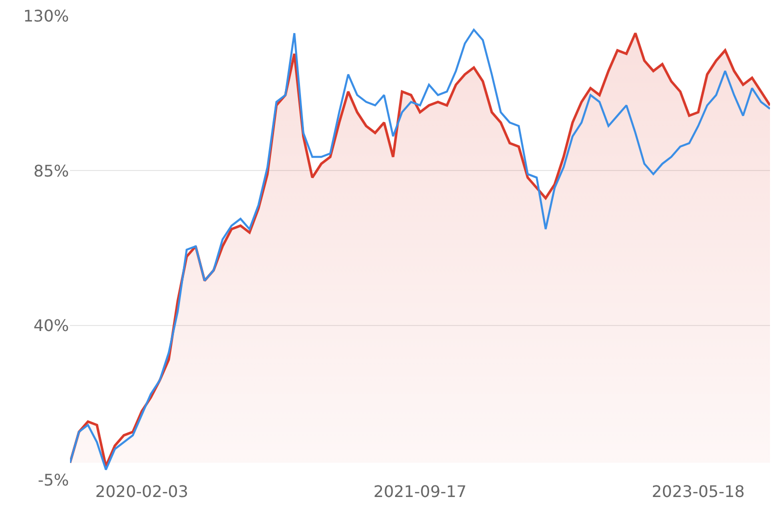  What do you see at coordinates (420, 491) in the screenshot?
I see `x-tick-label: 2021-09-17` at bounding box center [420, 491].